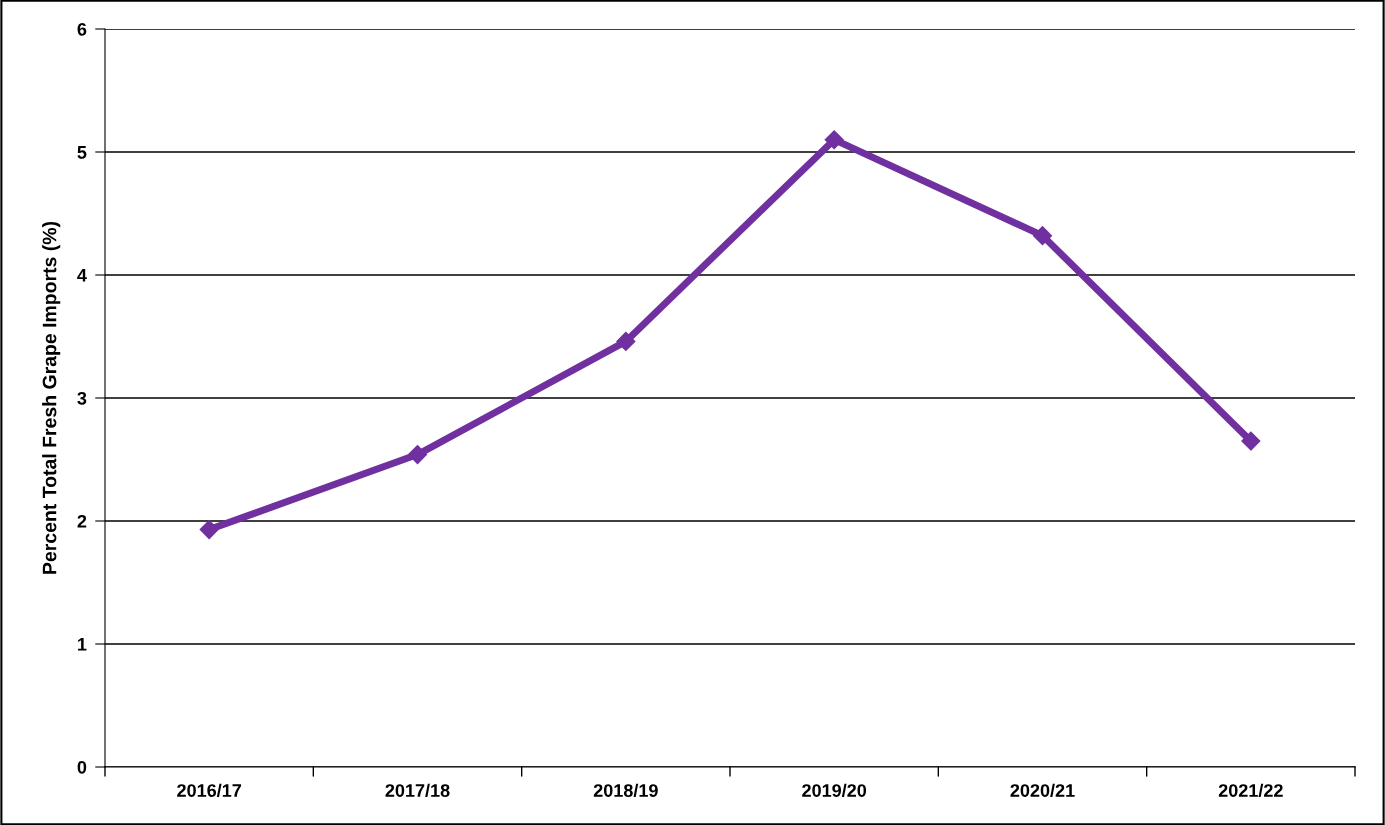 The width and height of the screenshot is (1385, 825). What do you see at coordinates (82, 29) in the screenshot?
I see `y-tick-label: 6` at bounding box center [82, 29].